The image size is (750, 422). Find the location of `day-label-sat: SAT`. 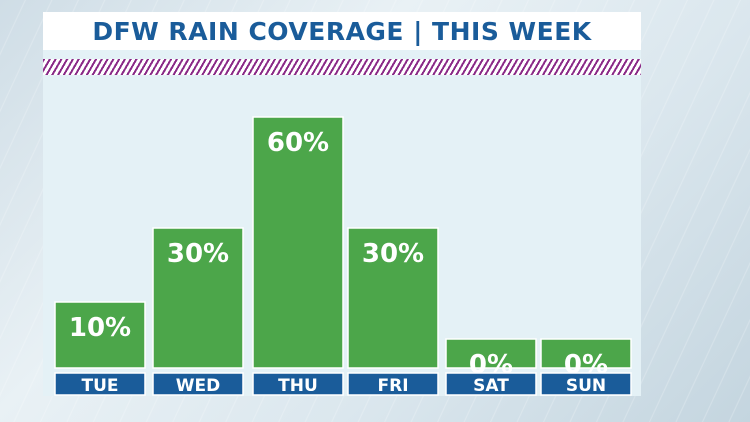

day-label-sat: SAT is located at coordinates (491, 386).